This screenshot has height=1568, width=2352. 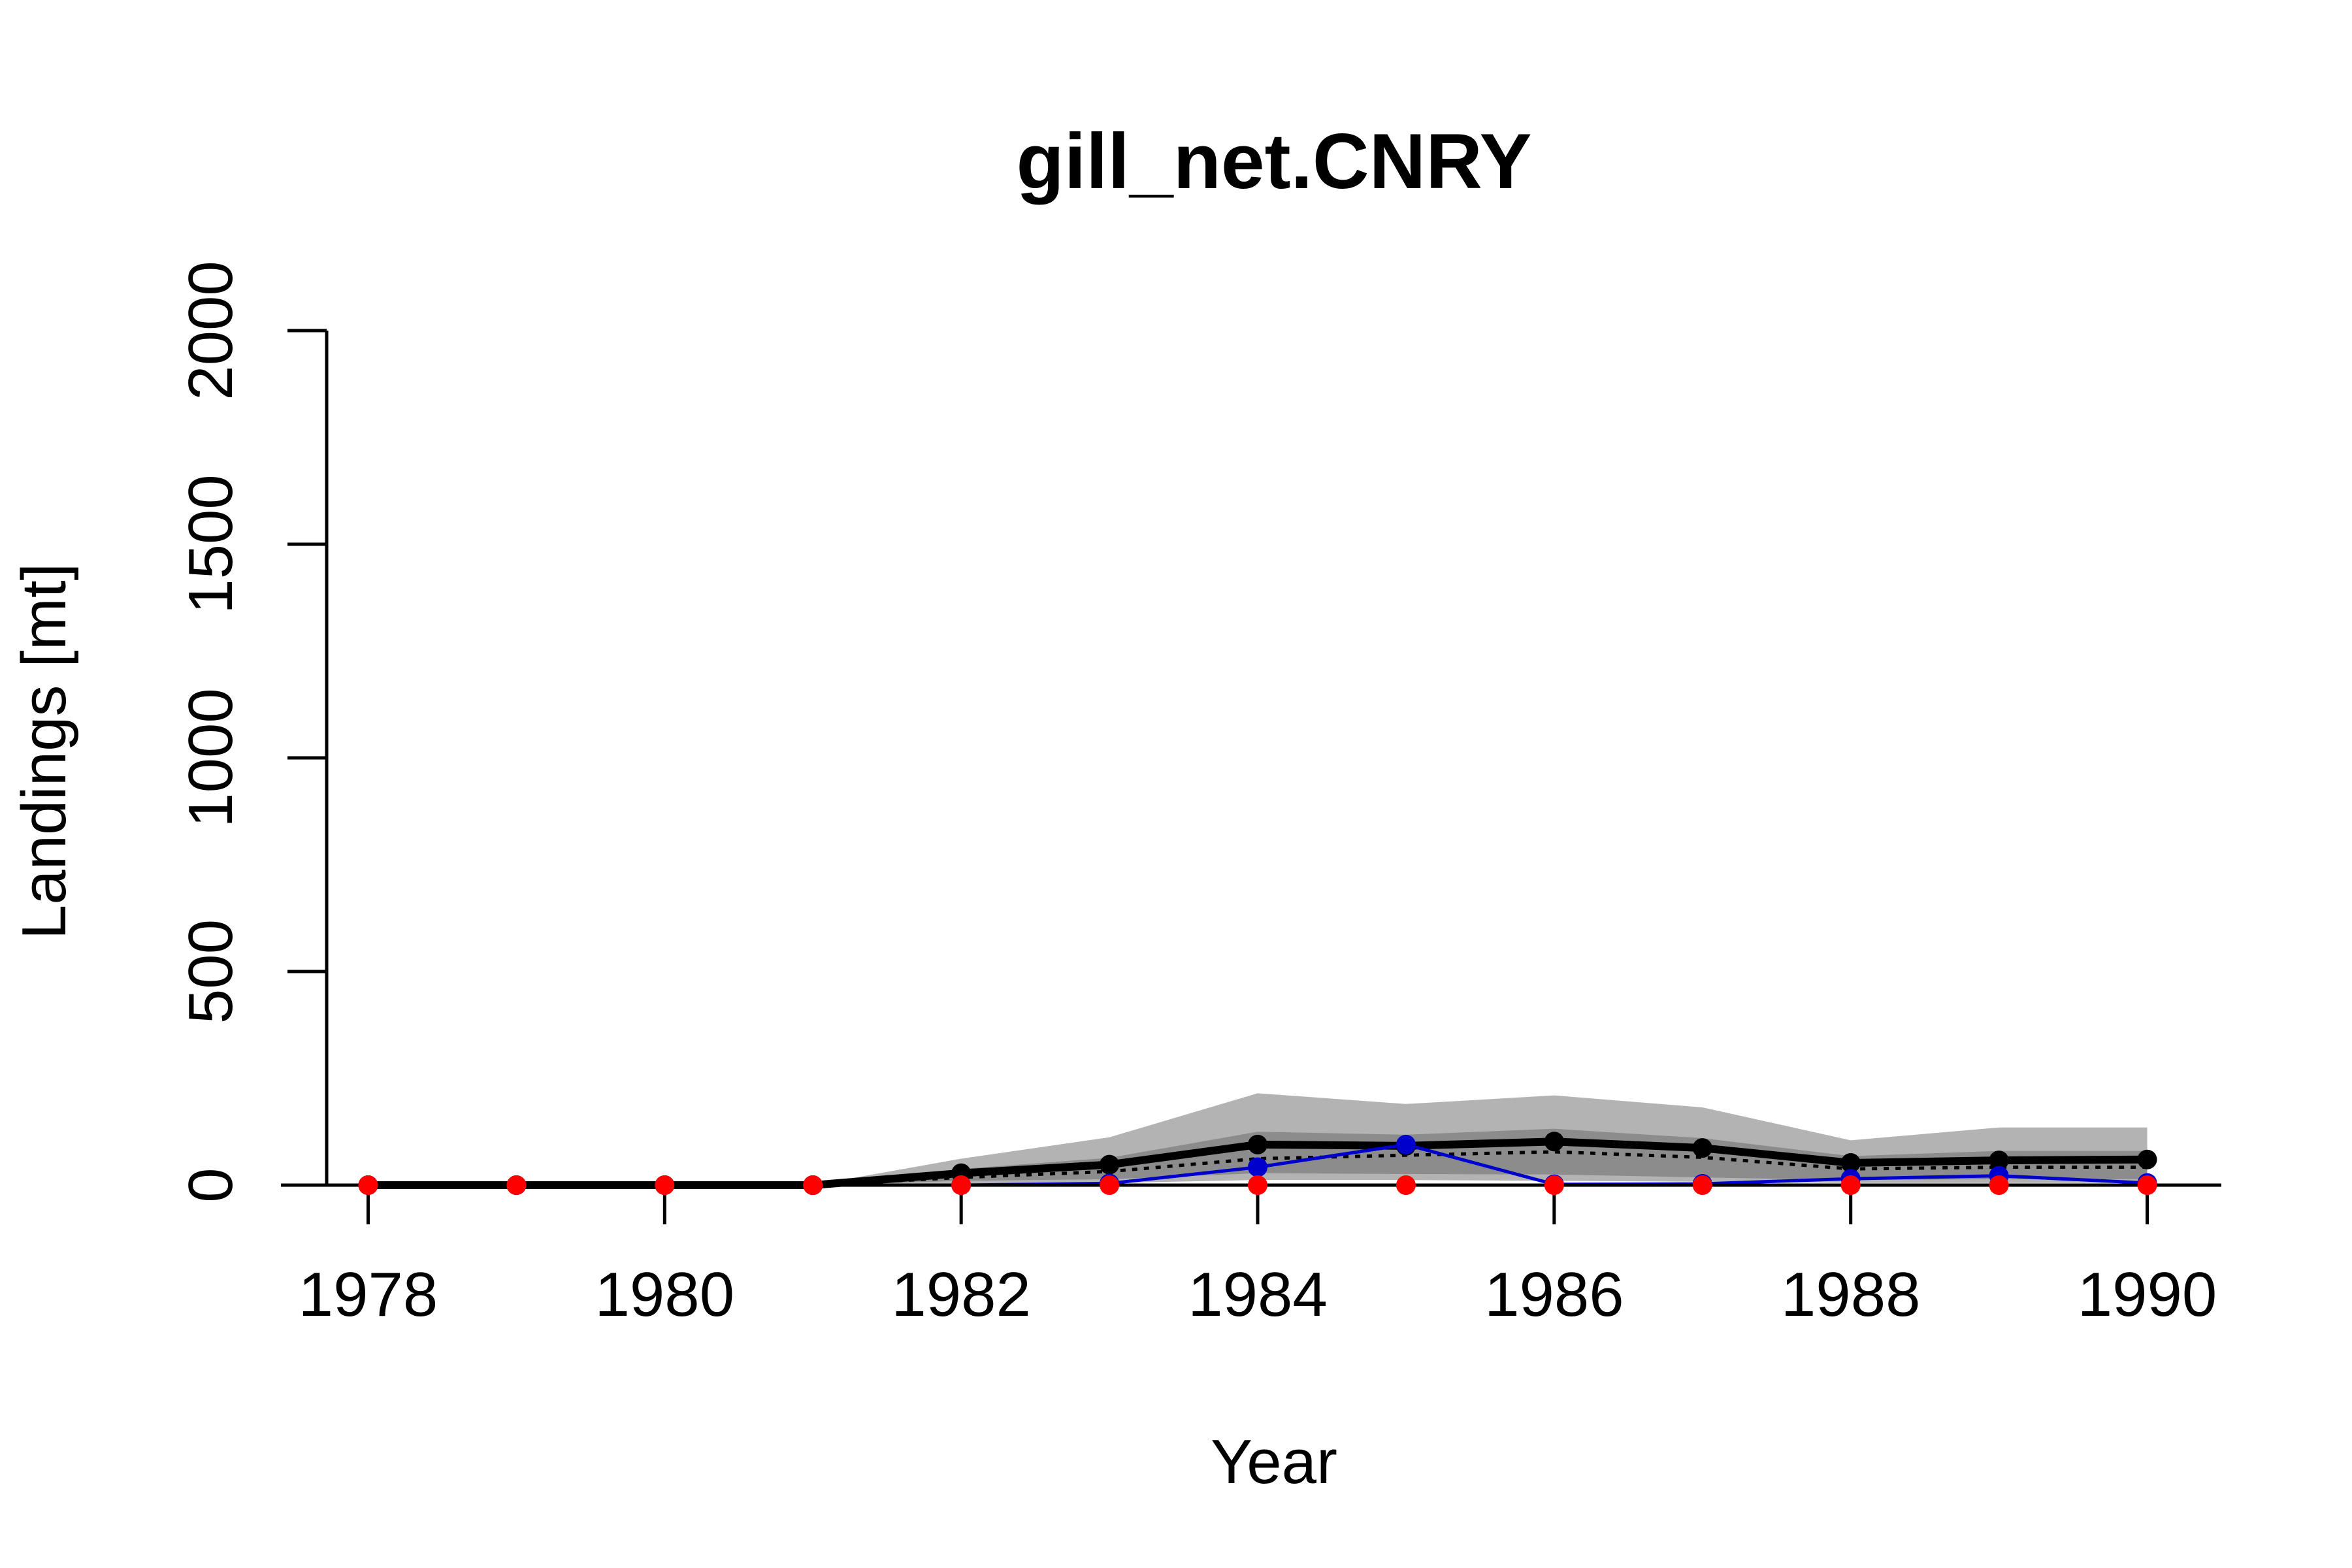 I want to click on series-points, so click(x=1257, y=1163).